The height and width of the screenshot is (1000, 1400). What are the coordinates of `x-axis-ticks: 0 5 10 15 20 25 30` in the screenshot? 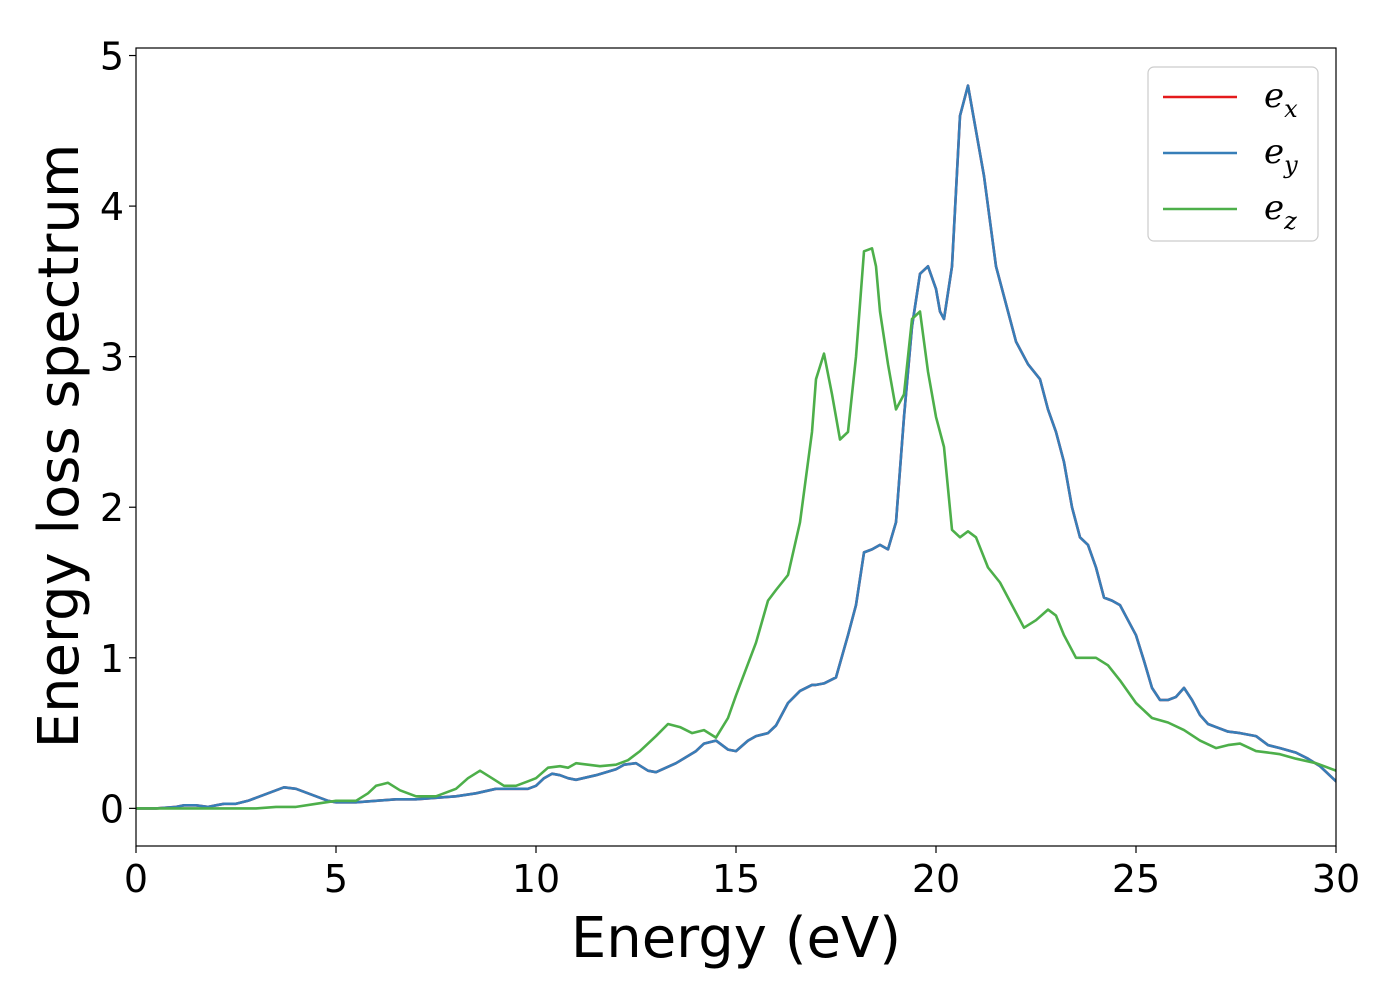 It's located at (742, 873).